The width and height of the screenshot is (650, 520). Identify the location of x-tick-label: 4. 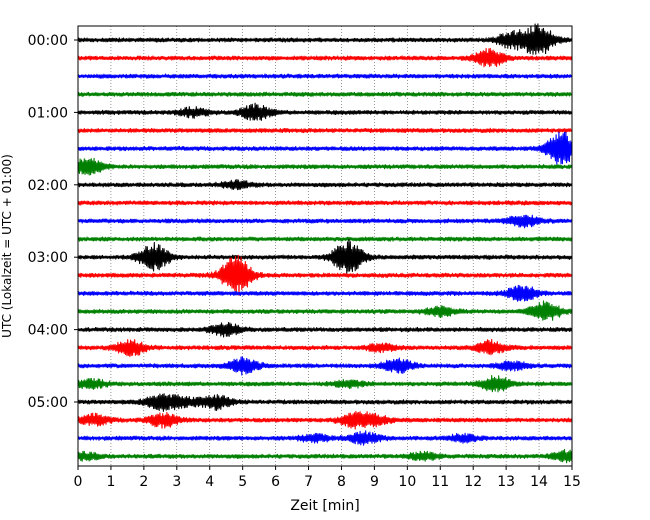
(209, 482).